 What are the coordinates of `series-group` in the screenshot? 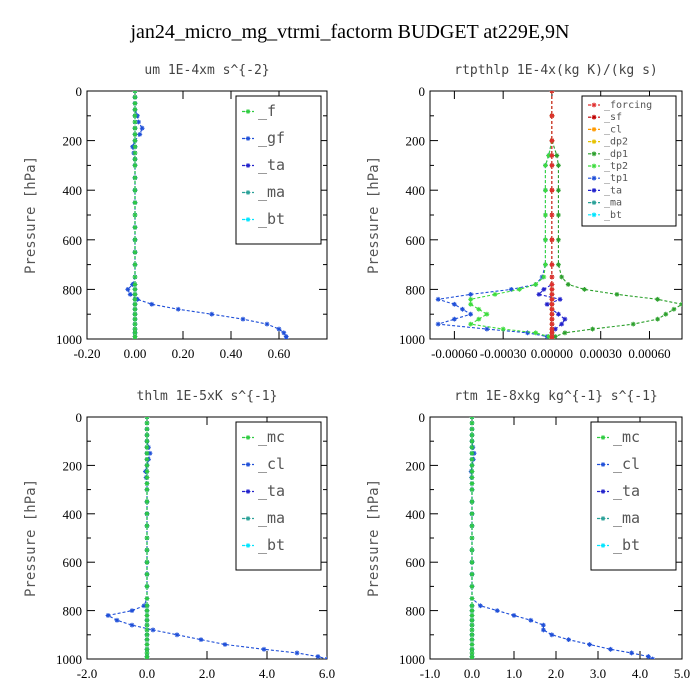 It's located at (558, 215).